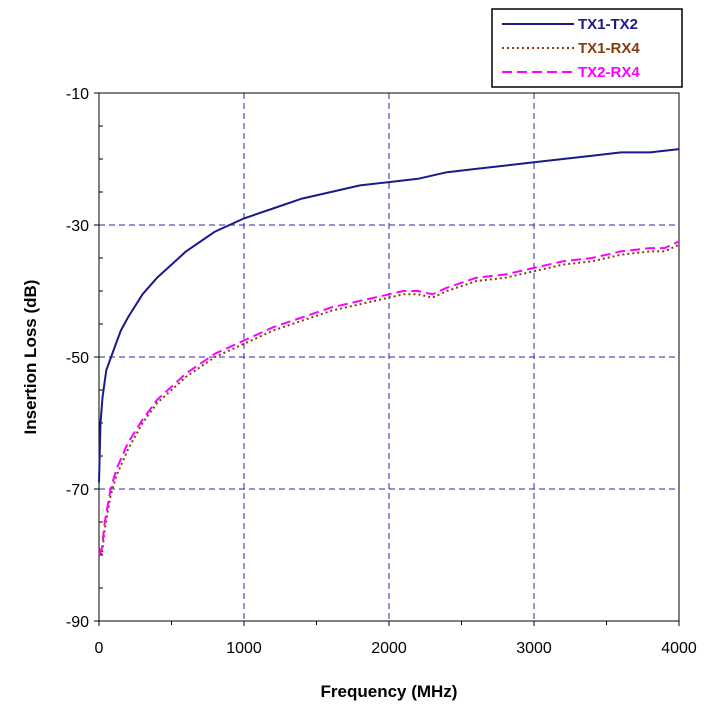  What do you see at coordinates (77, 358) in the screenshot?
I see `y-tick-label: -50` at bounding box center [77, 358].